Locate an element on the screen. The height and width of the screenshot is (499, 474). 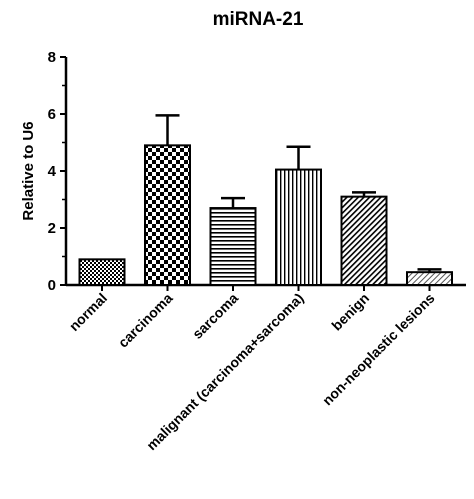
y-tick-label: 4 is located at coordinates (52, 171).